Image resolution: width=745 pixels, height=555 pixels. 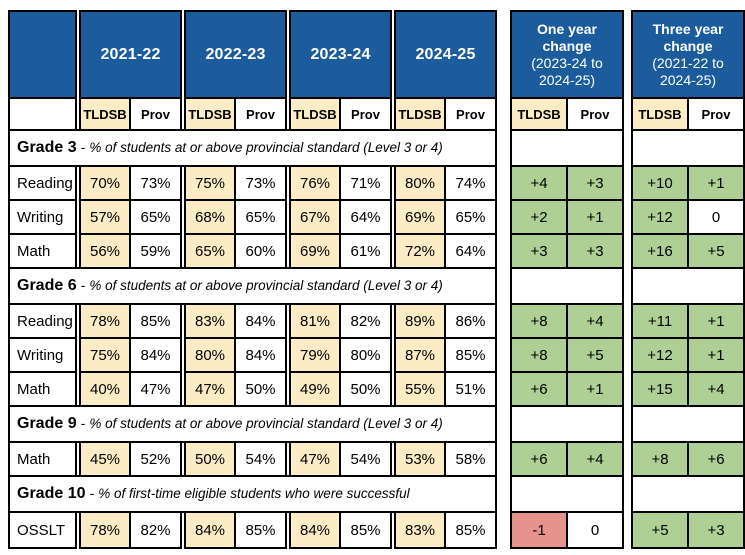 I want to click on change-cell: +15, so click(x=660, y=389).